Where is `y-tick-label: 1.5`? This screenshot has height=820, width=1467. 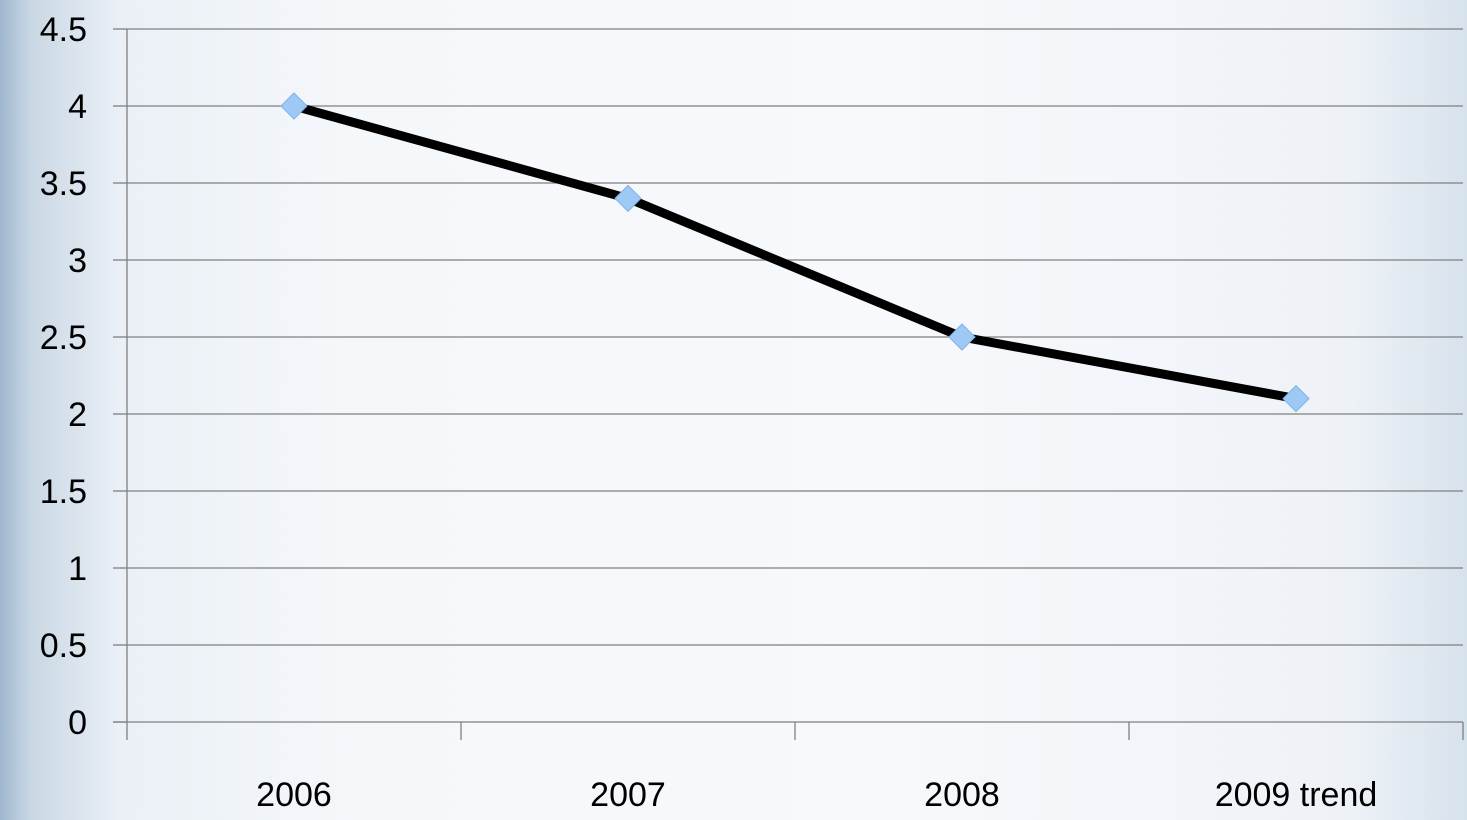 y-tick-label: 1.5 is located at coordinates (63, 492).